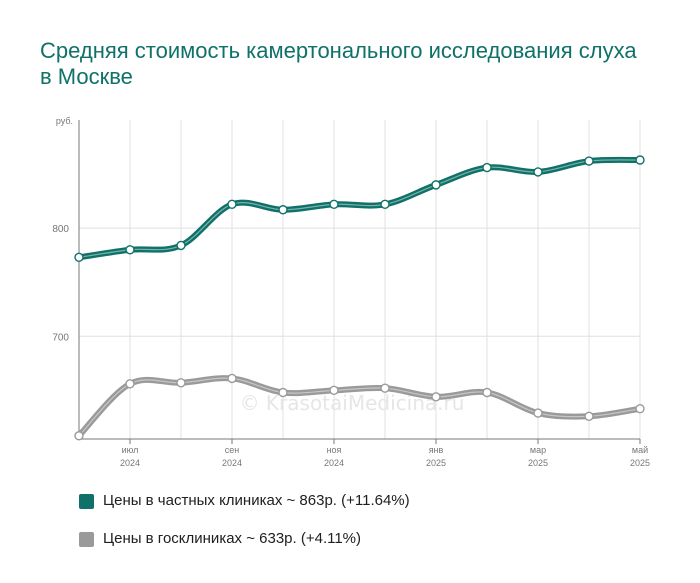  Describe the element at coordinates (232, 450) in the screenshot. I see `x-tick-month-label: сен` at that location.